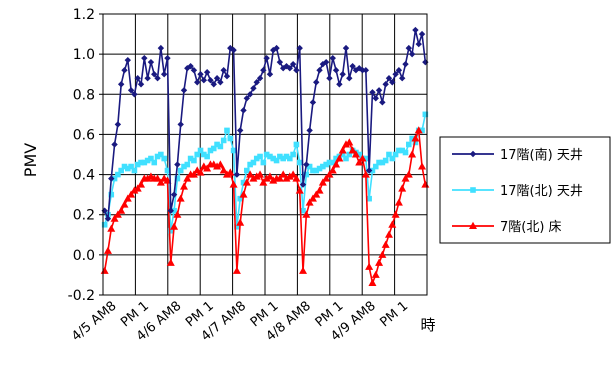 Image resolution: width=616 pixels, height=380 pixels. Describe the element at coordinates (473, 225) in the screenshot. I see `legend-marker` at that location.